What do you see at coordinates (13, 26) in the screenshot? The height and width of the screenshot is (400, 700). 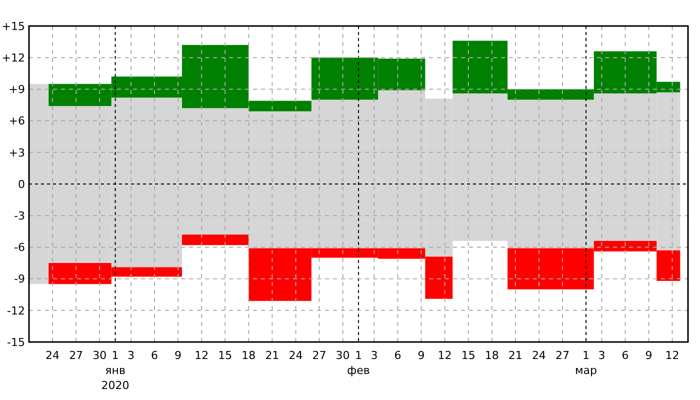 I see `y-tick-label: +15` at bounding box center [13, 26].